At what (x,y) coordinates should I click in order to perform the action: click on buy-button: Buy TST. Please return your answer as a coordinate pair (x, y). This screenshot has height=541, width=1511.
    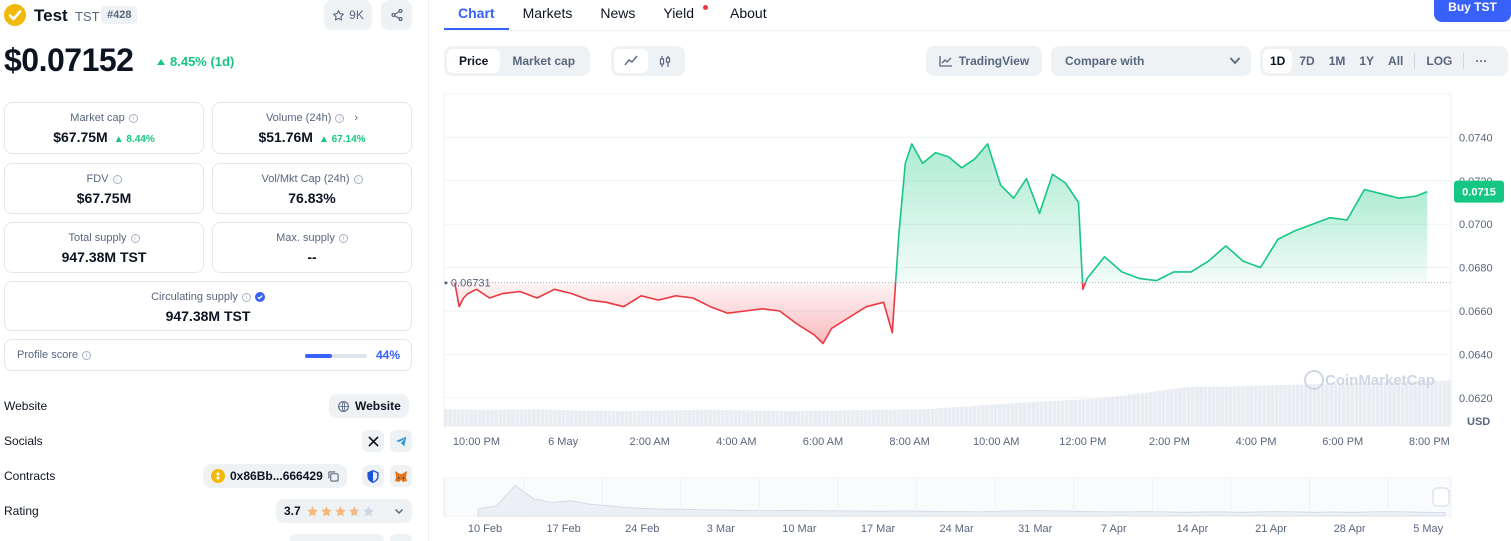
    Looking at the image, I should click on (1472, 11).